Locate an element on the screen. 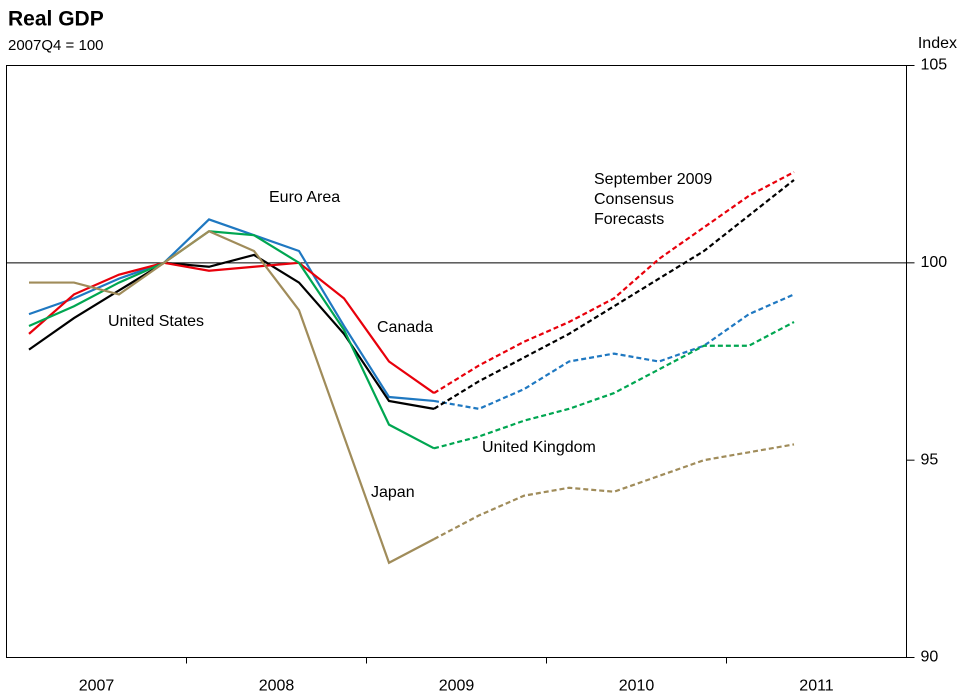 Image resolution: width=963 pixels, height=696 pixels. series-label: Euro Area is located at coordinates (304, 197).